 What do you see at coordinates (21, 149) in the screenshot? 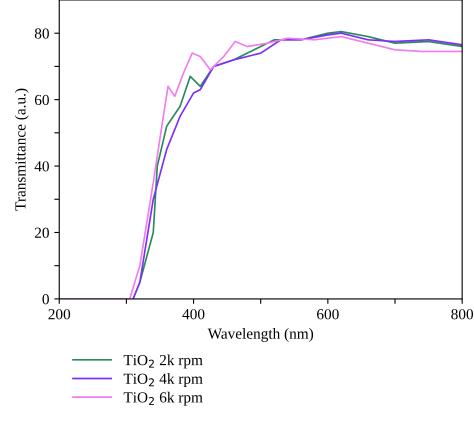
I see `y-axis-title: Transmittance (a.u.)` at bounding box center [21, 149].